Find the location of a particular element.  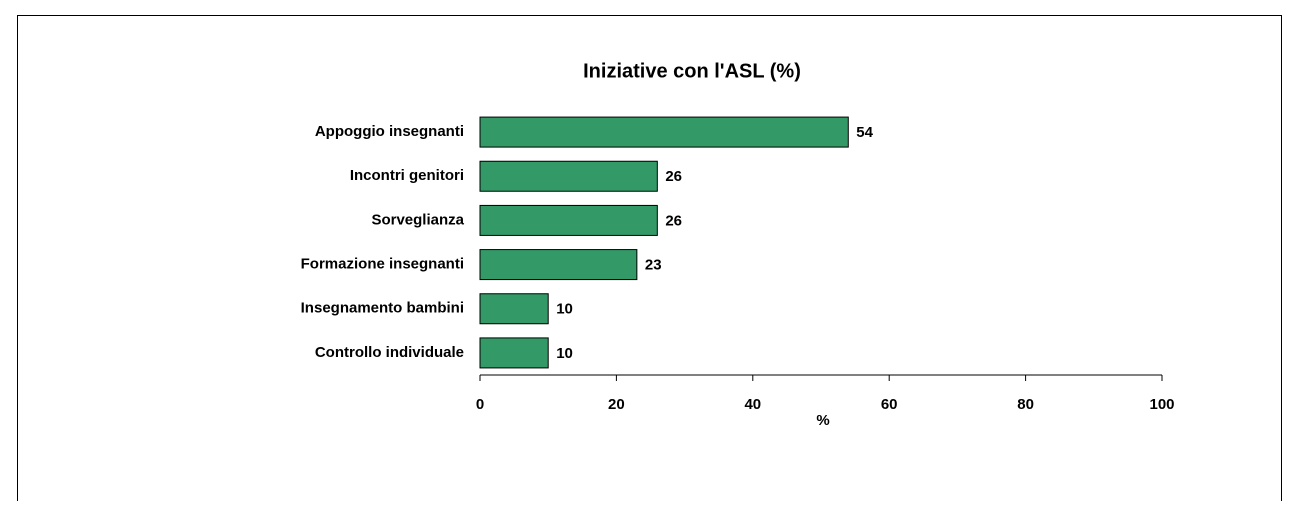

y-tick-label: Appoggio insegnanti is located at coordinates (389, 131).